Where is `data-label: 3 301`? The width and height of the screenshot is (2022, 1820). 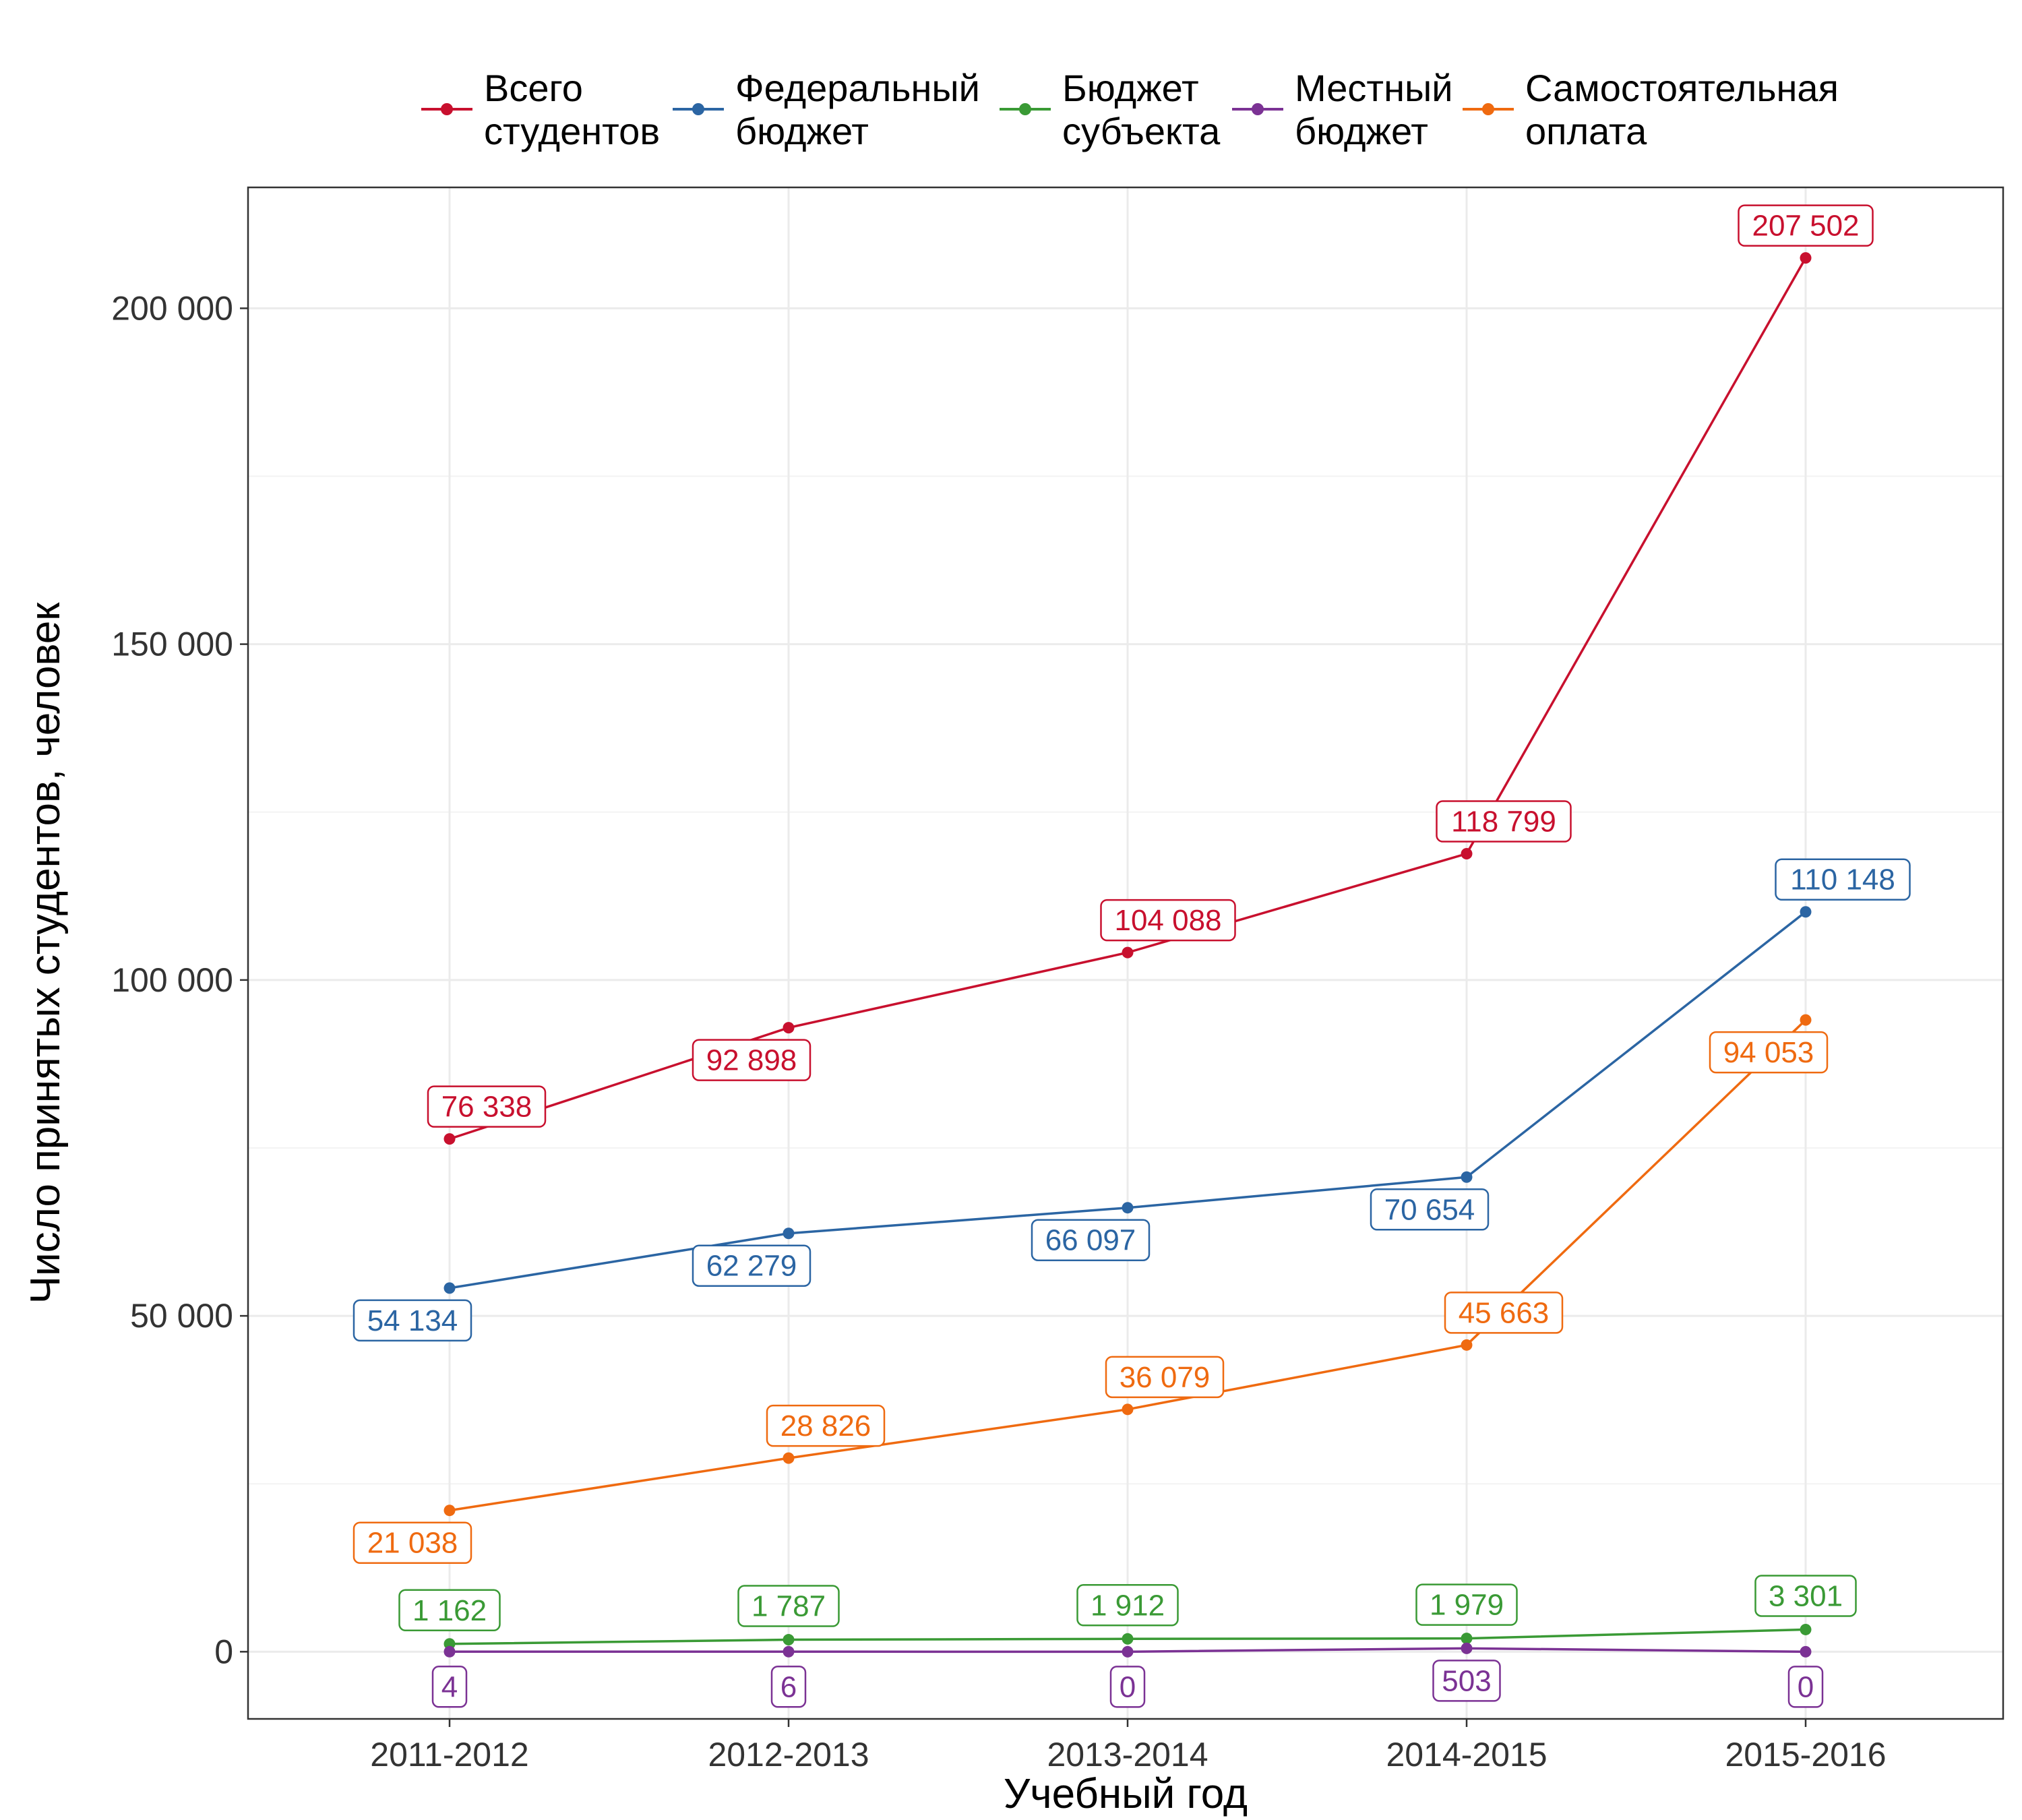 data-label: 3 301 is located at coordinates (1805, 1596).